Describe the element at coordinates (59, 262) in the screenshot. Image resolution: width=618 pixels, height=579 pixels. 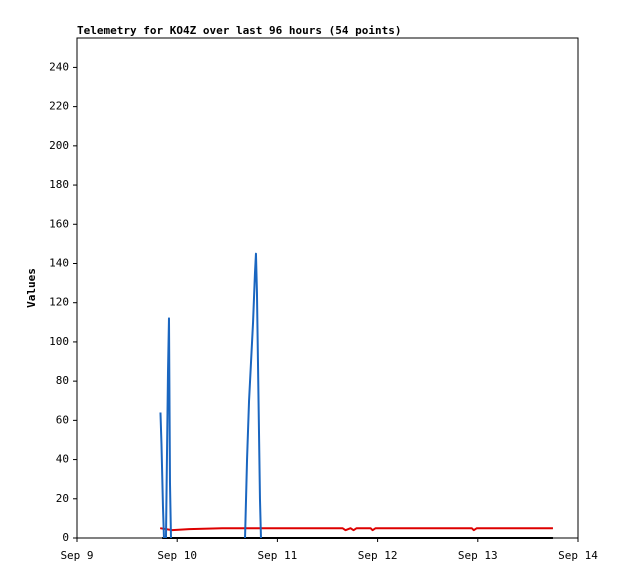
I see `y-tick-label: 140` at that location.